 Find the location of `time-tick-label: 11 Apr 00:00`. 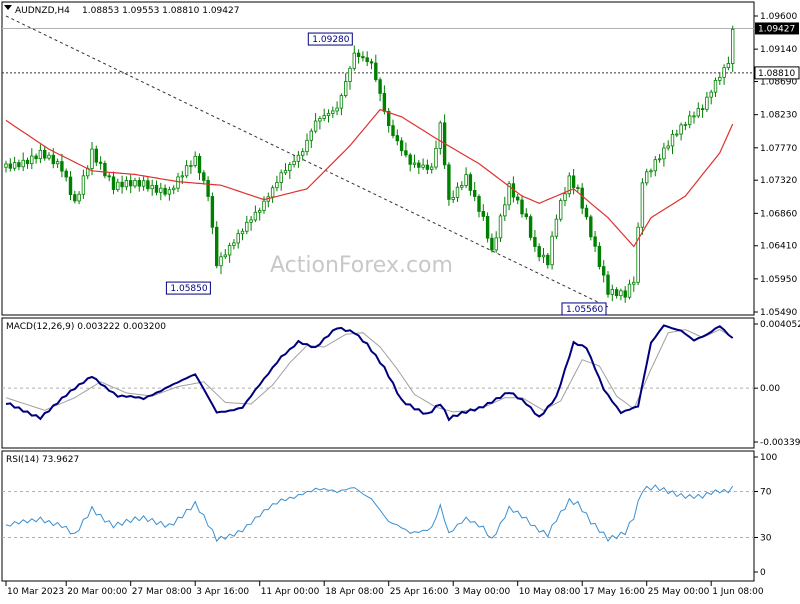

time-tick-label: 11 Apr 00:00 is located at coordinates (290, 592).